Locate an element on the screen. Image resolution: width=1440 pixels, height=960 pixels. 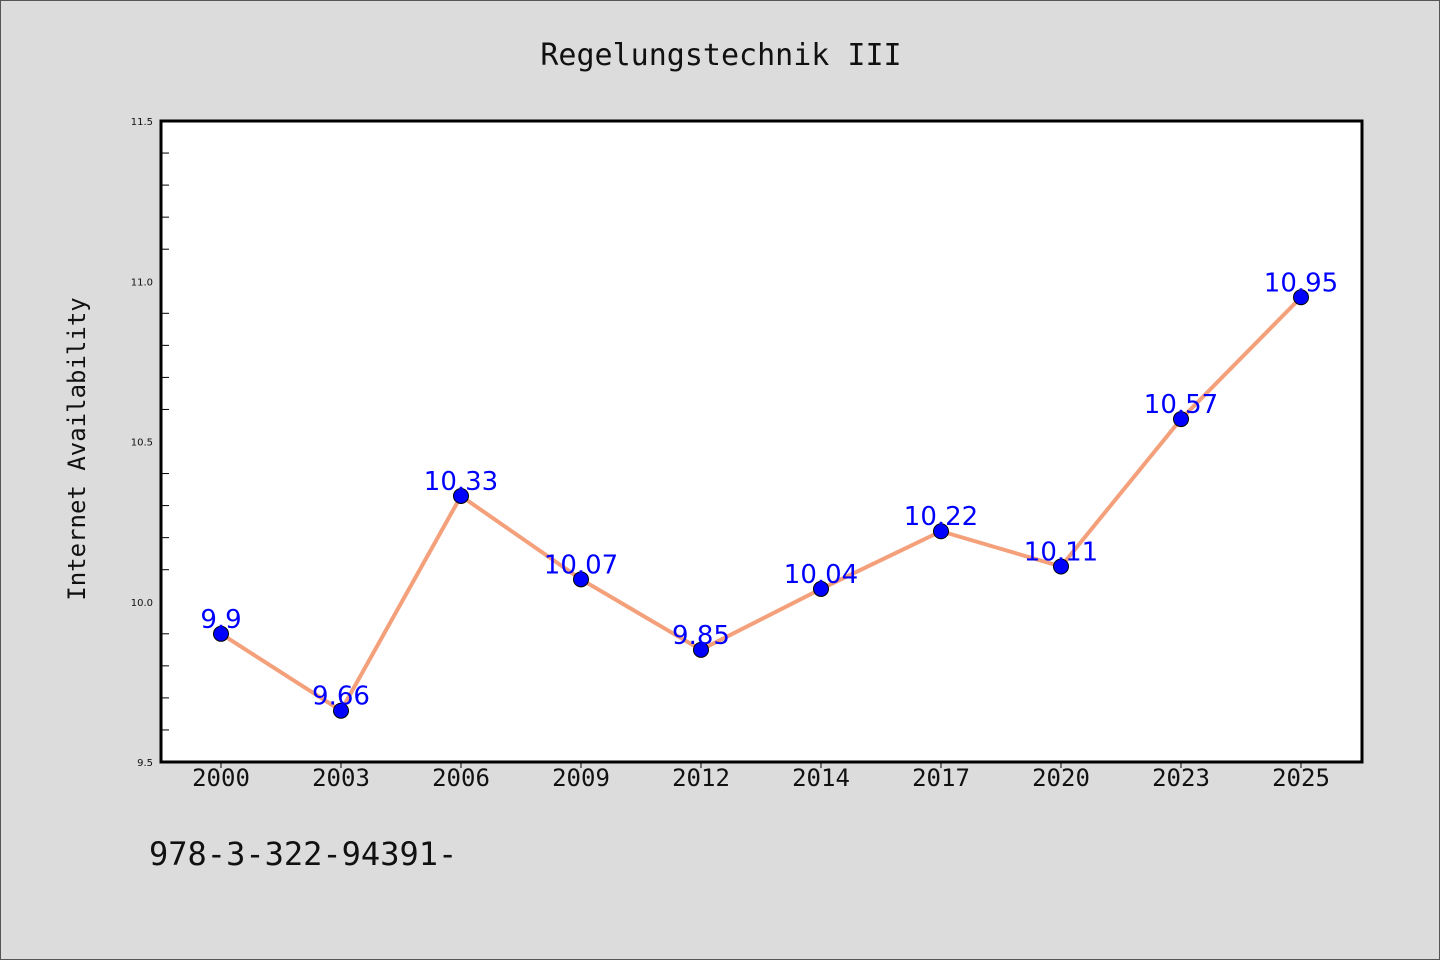
x-tick-label: 2020 is located at coordinates (1061, 778).